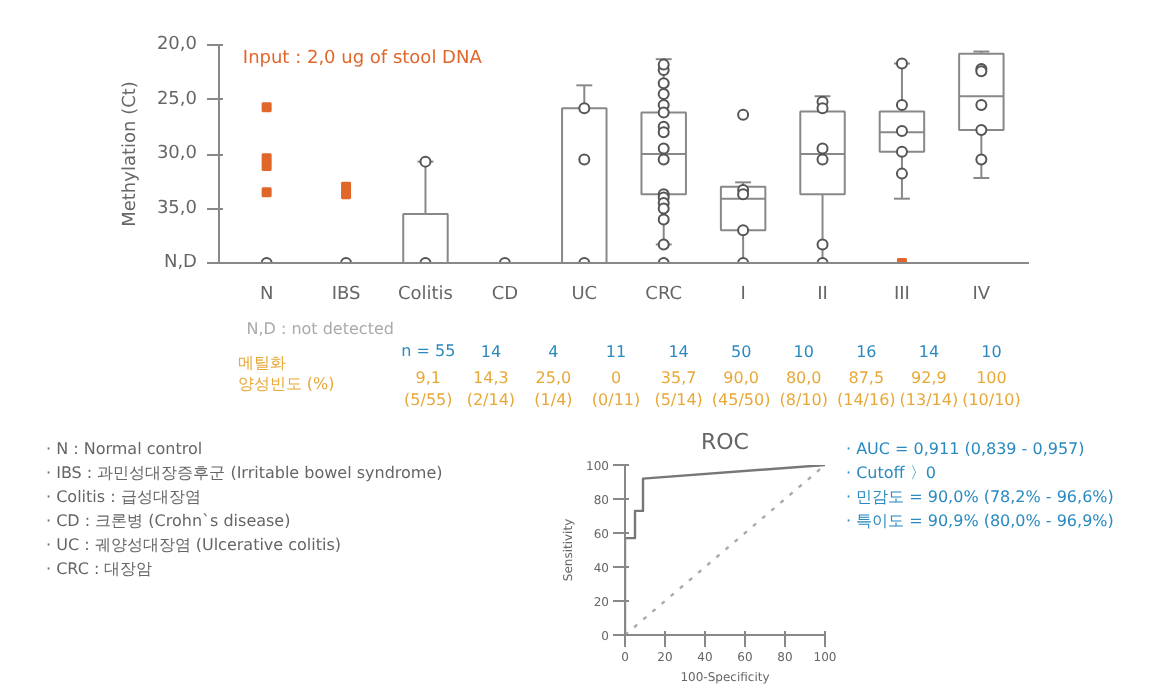 This screenshot has width=1160, height=700. Describe the element at coordinates (169, 522) in the screenshot. I see `text: · CD : 크론병 (Crohn`s disease)` at that location.